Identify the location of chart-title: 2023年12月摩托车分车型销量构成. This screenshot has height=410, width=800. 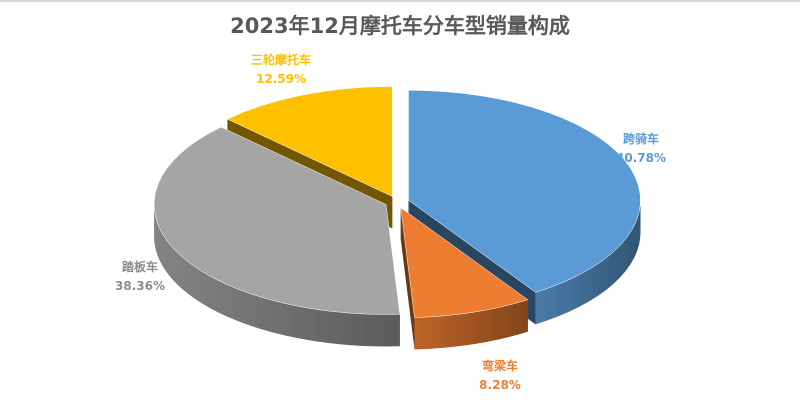
(400, 26).